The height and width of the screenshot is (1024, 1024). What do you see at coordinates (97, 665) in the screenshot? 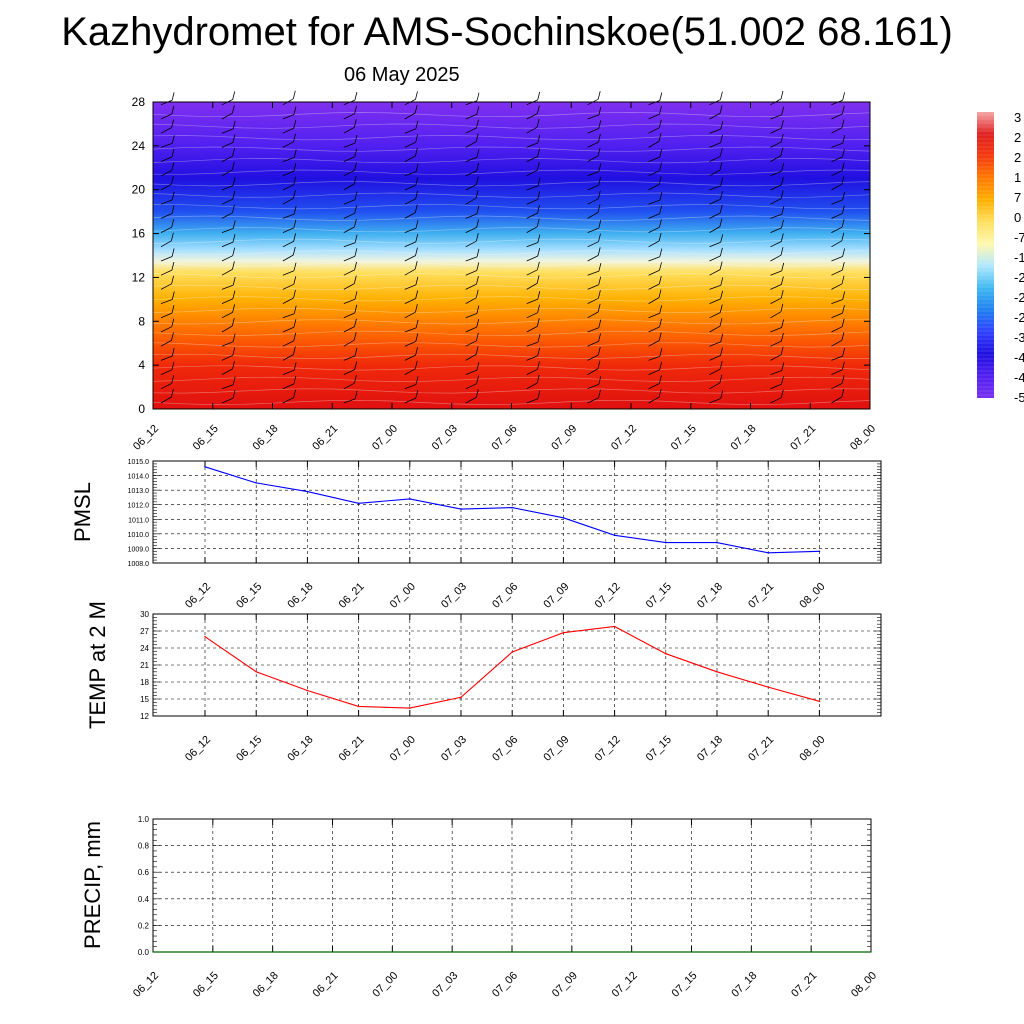
I see `y-axis-label: TEMP at 2 M` at bounding box center [97, 665].